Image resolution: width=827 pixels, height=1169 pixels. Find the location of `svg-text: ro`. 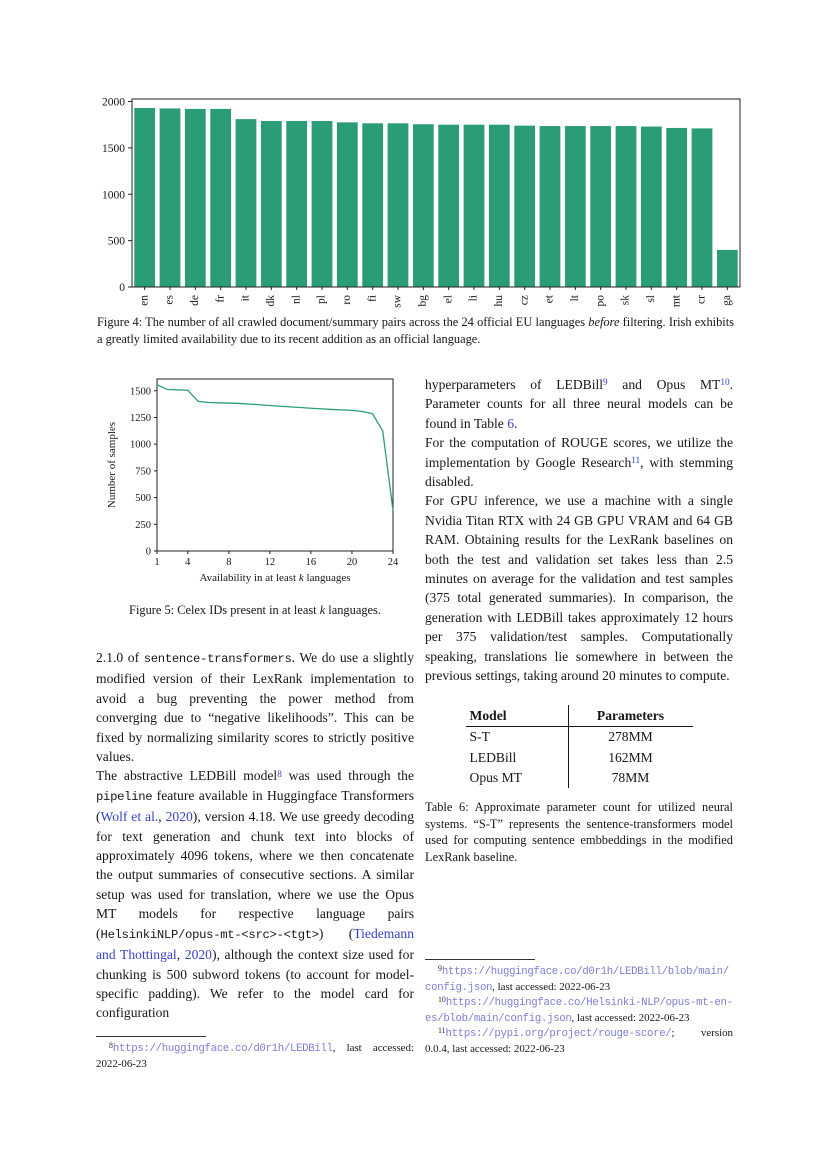

svg-text: ro is located at coordinates (347, 300).